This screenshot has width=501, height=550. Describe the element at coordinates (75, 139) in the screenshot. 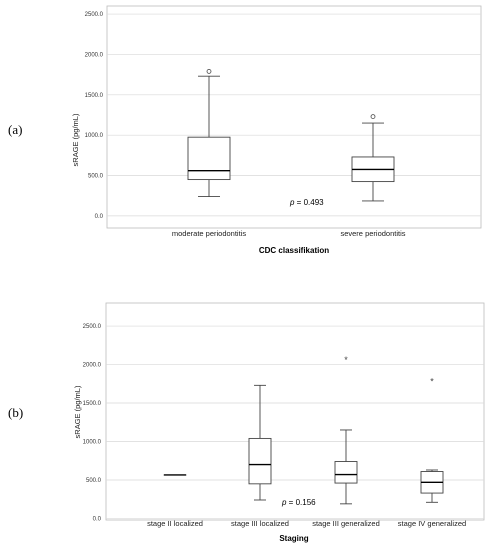

I see `y-axis-label-a: sRAGE (pg/mL)` at that location.